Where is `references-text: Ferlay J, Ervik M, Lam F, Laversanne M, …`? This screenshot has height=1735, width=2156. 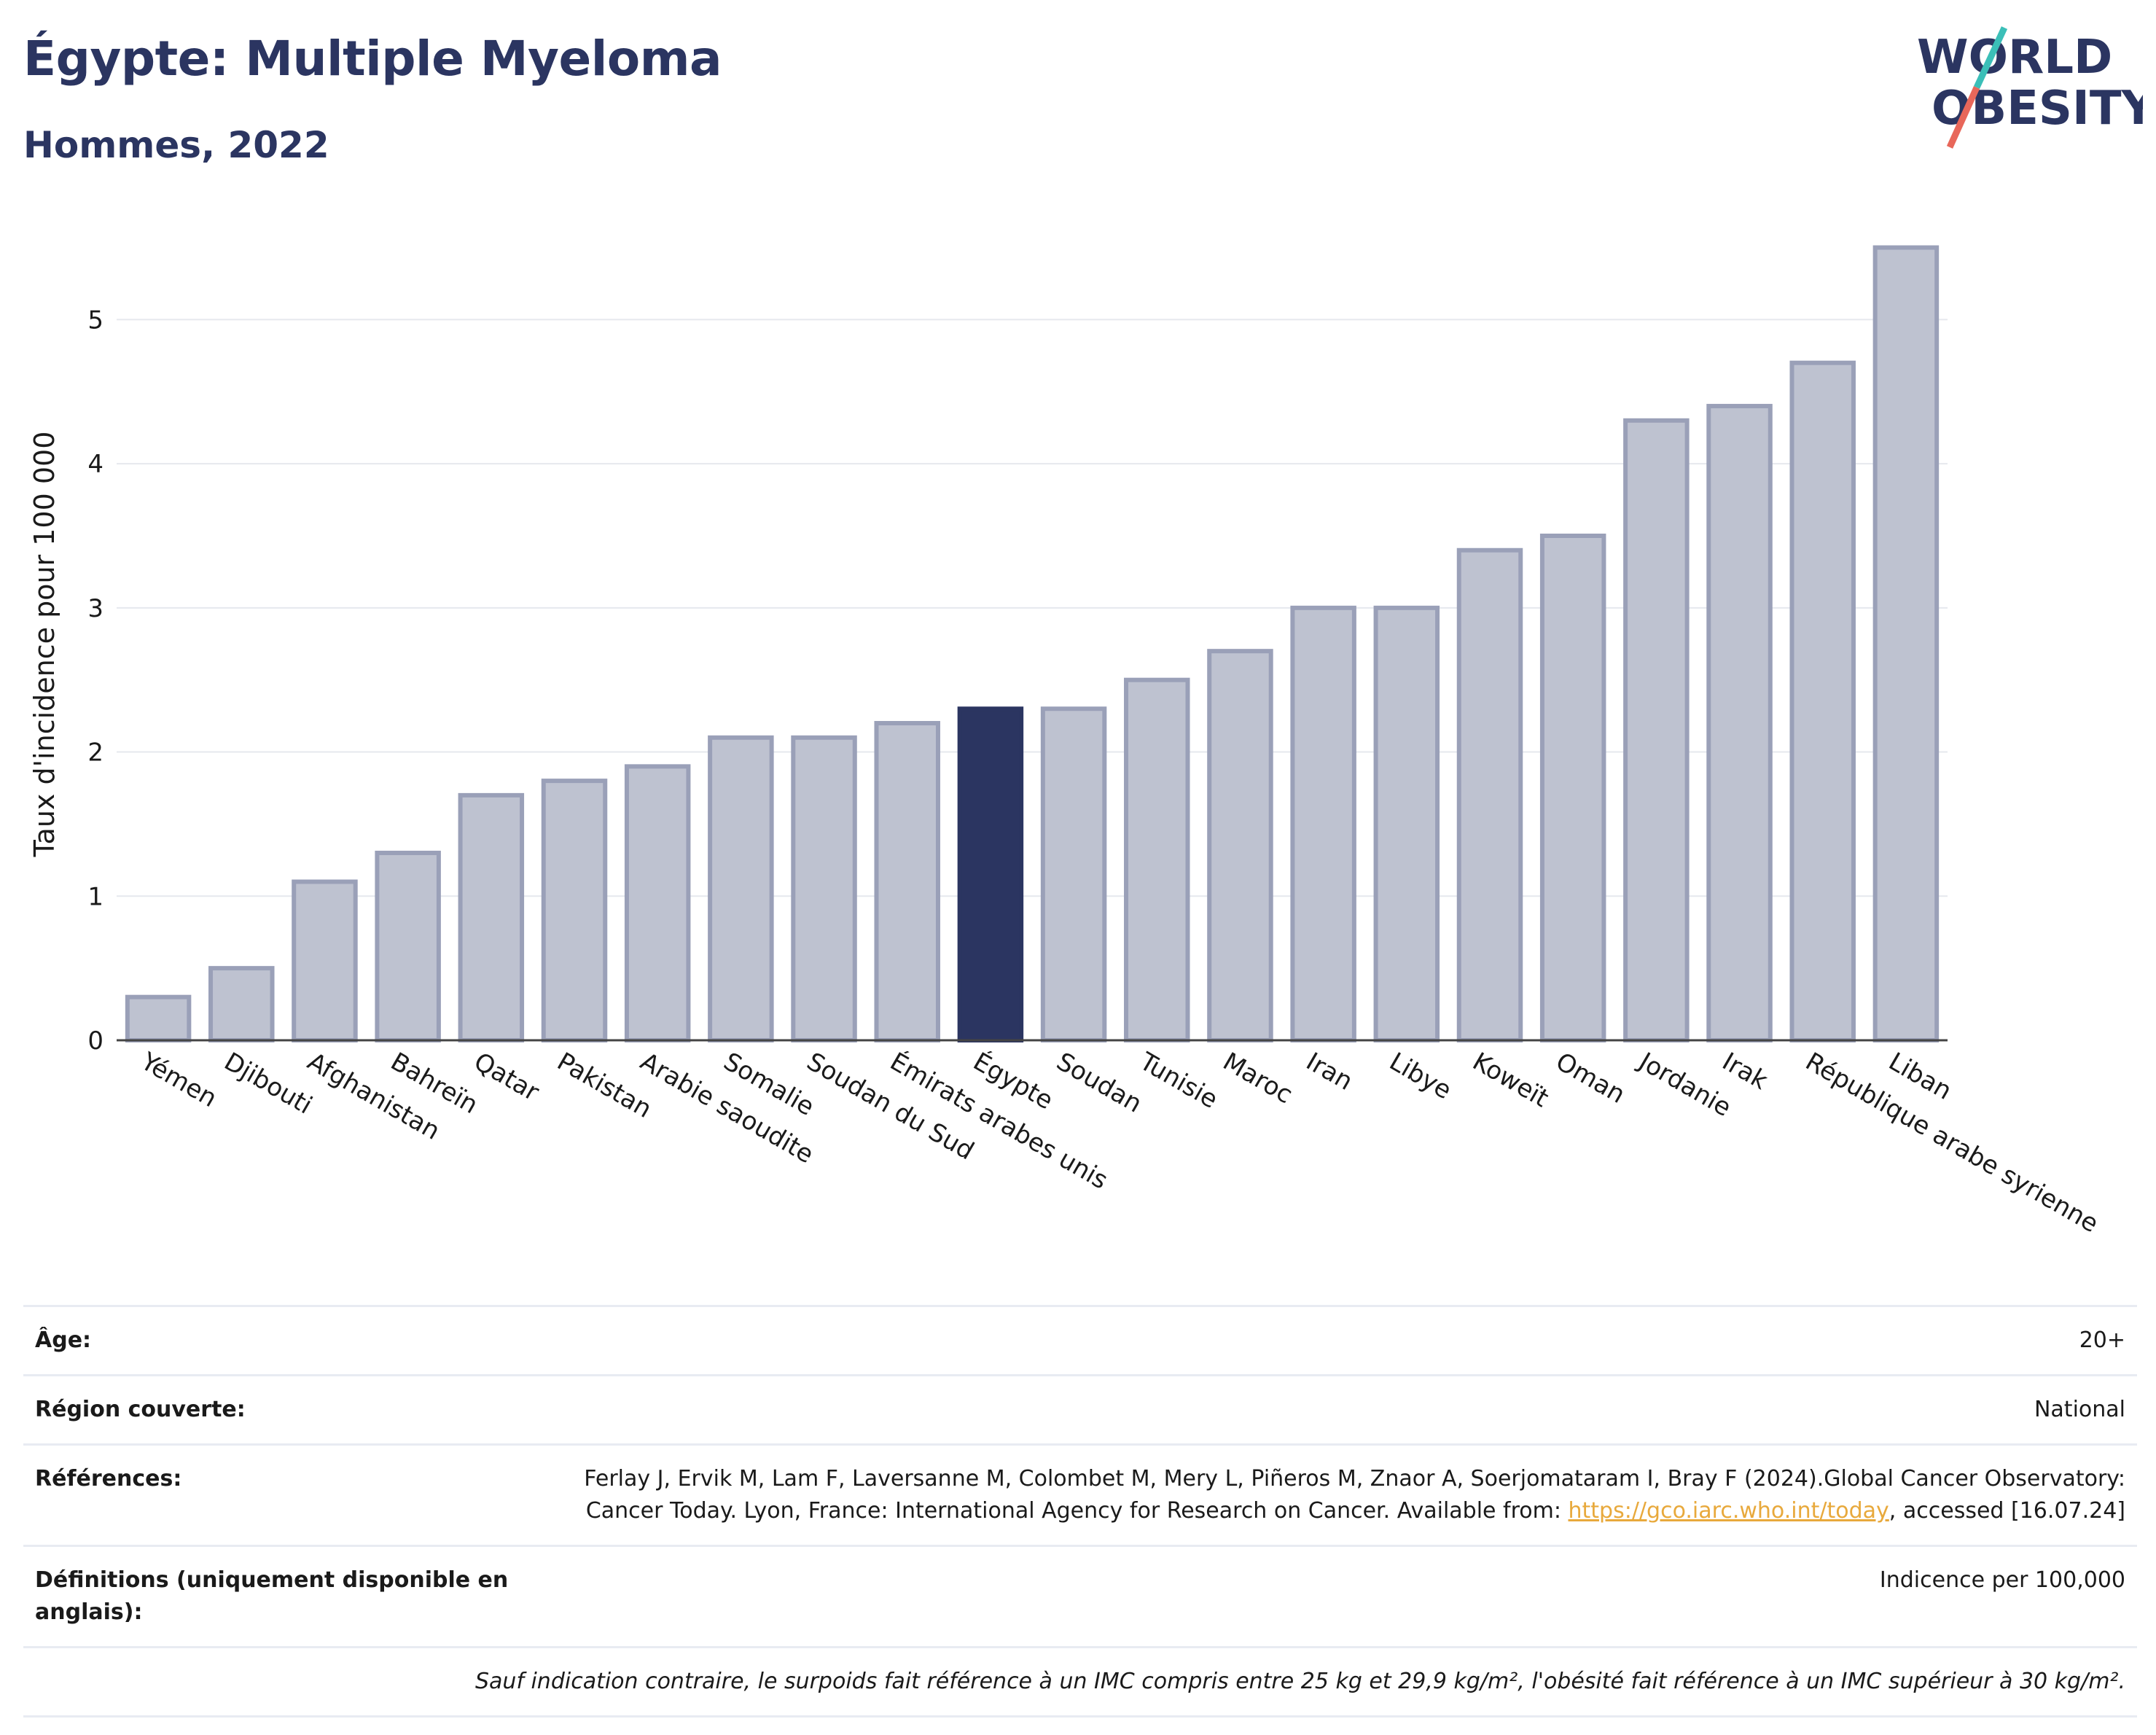
references-text: Ferlay J, Ervik M, Lam F, Laversanne M, … is located at coordinates (1354, 1495).